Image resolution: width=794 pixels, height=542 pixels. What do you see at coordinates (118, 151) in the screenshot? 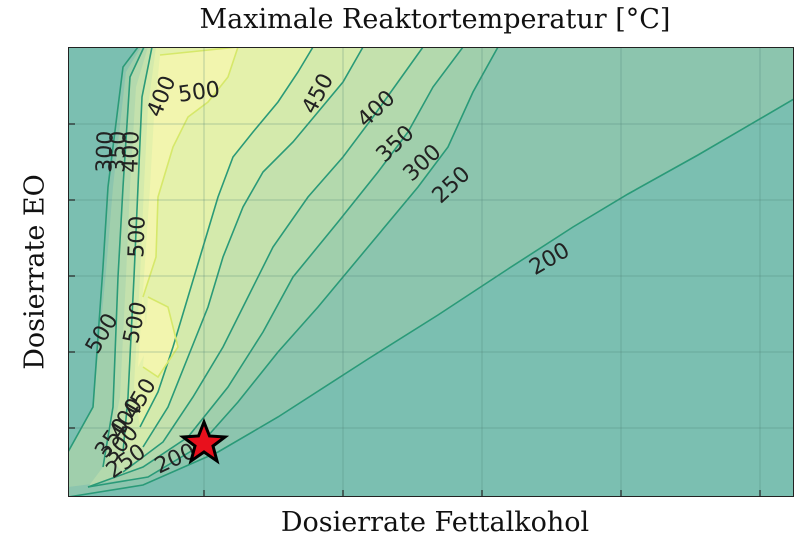
I see `contour-label: 350` at bounding box center [118, 151].